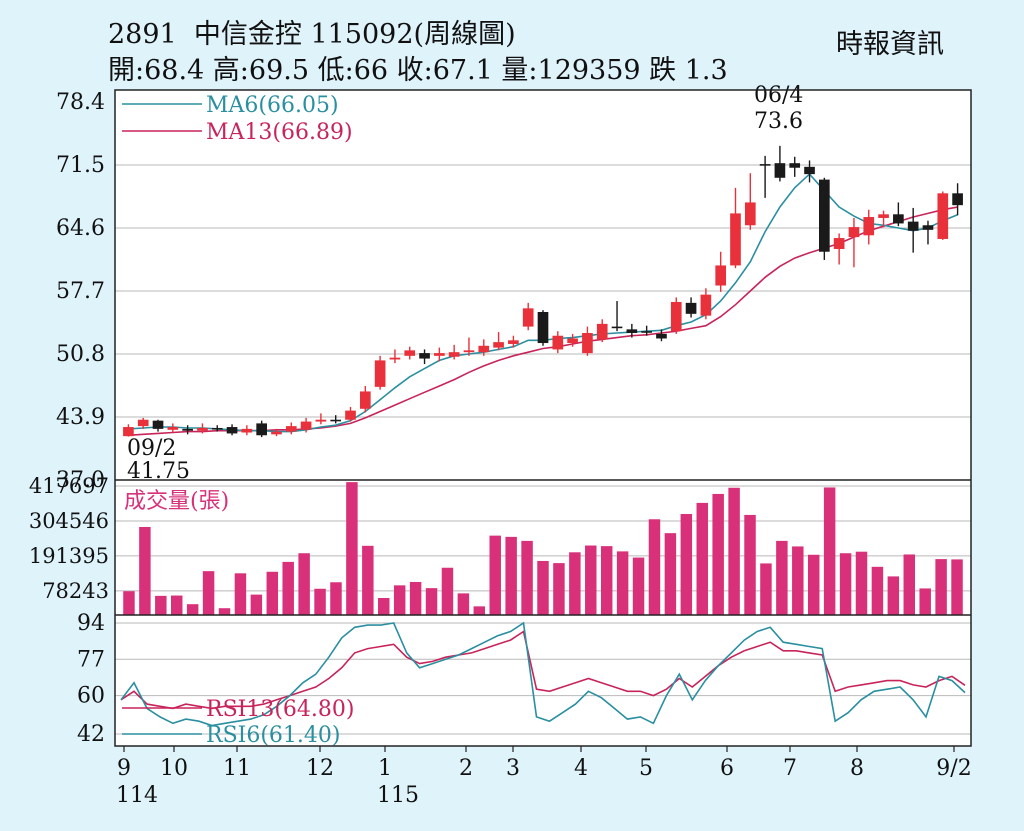 This screenshot has width=1024, height=831. What do you see at coordinates (80, 228) in the screenshot?
I see `price-y-tick-label: 64.6` at bounding box center [80, 228].